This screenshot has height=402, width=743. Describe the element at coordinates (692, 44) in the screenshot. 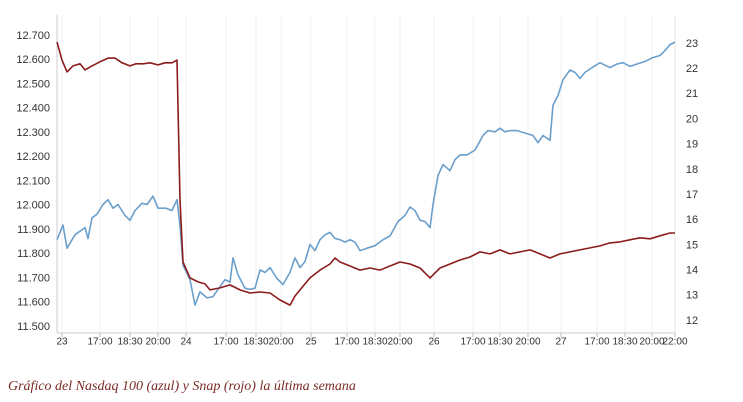

I see `y2-tick-label: 23` at that location.